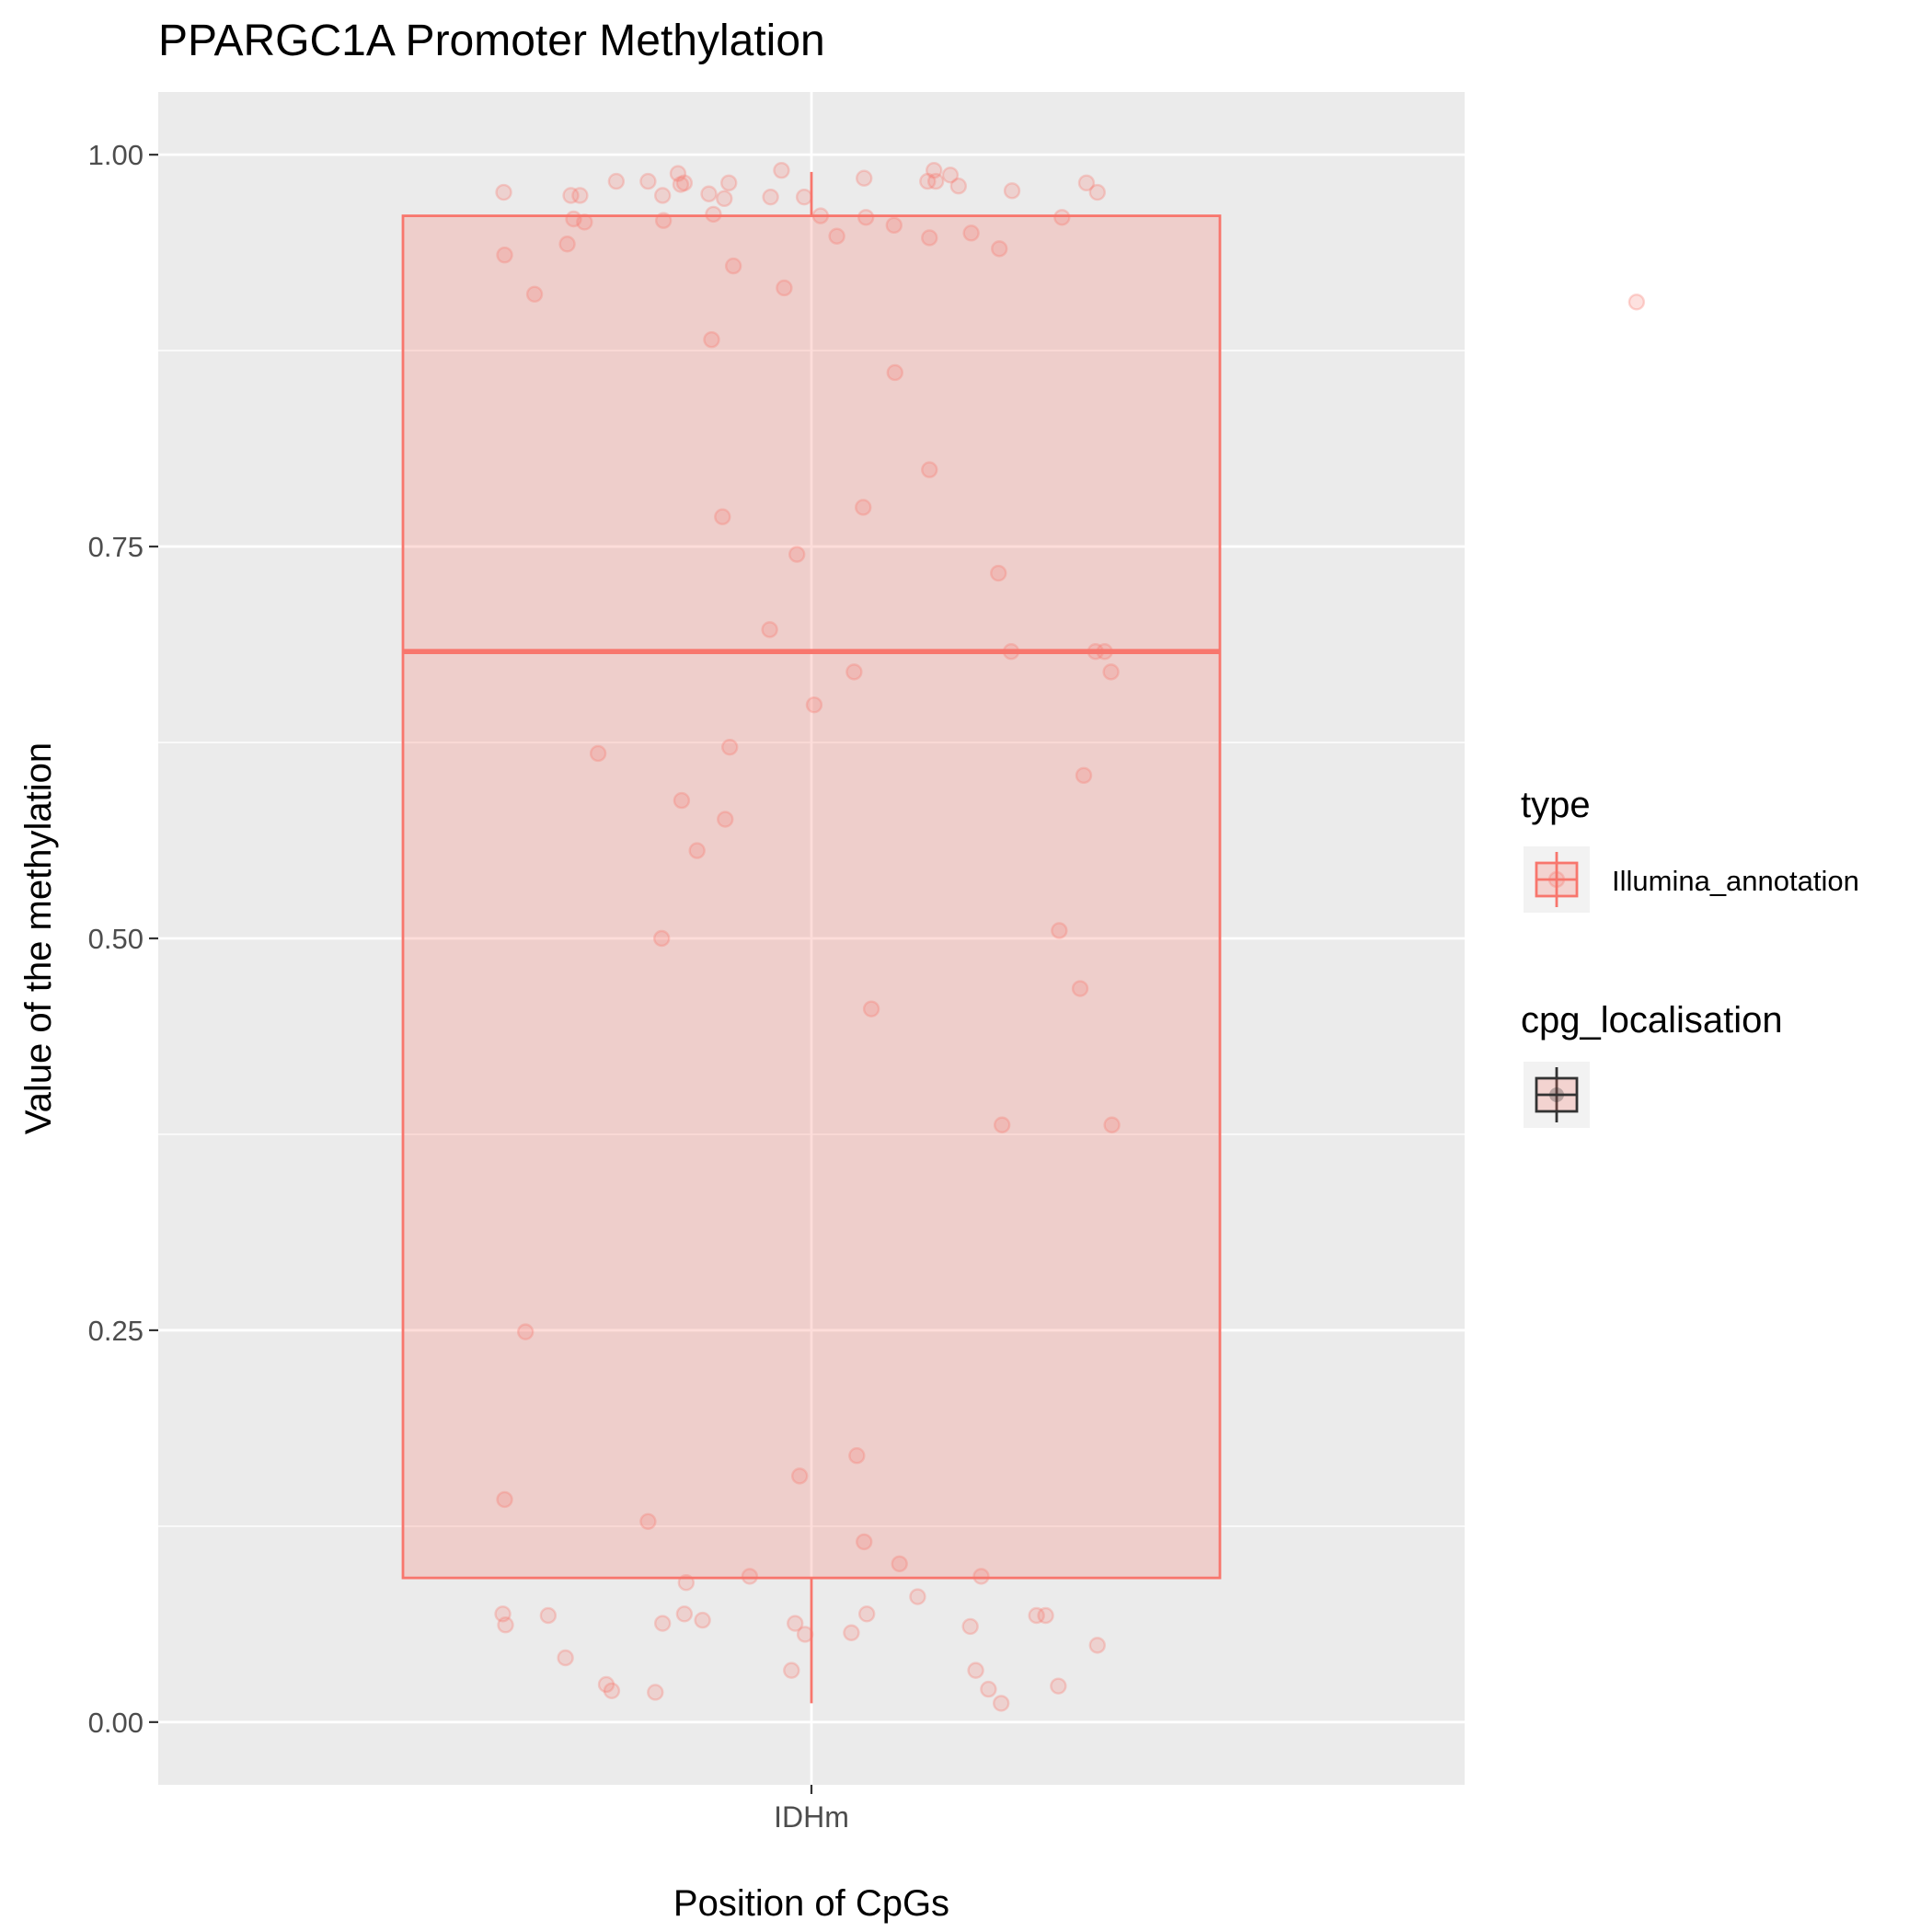 The height and width of the screenshot is (1932, 1932). I want to click on x-axis-label: Position of CpGs, so click(811, 1903).